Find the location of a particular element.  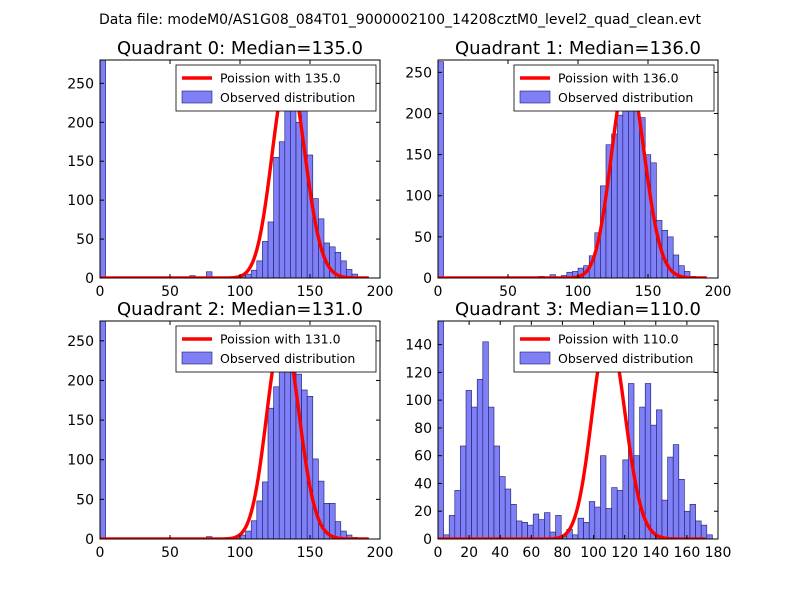

axes-frame is located at coordinates (578, 430).